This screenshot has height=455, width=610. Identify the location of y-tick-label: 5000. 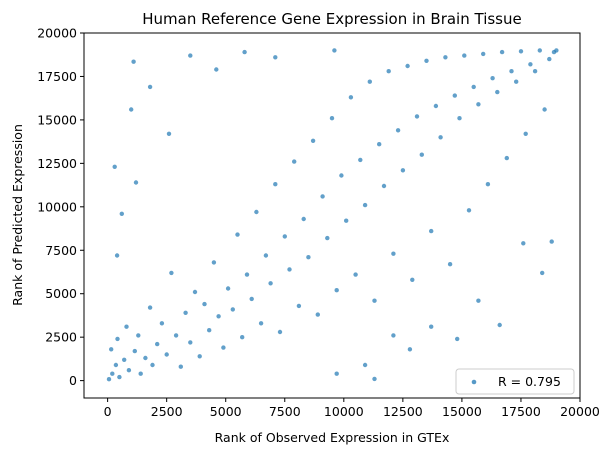
(61, 293).